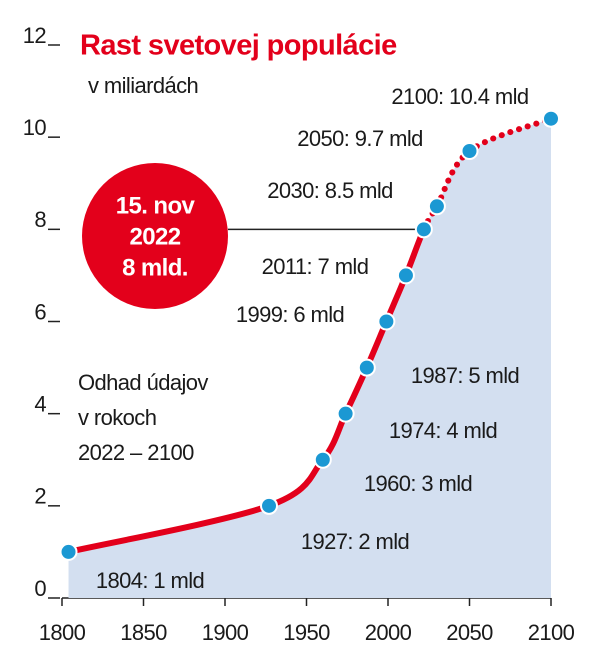 This screenshot has width=600, height=668. What do you see at coordinates (40, 496) in the screenshot?
I see `y-tick-label: 2` at bounding box center [40, 496].